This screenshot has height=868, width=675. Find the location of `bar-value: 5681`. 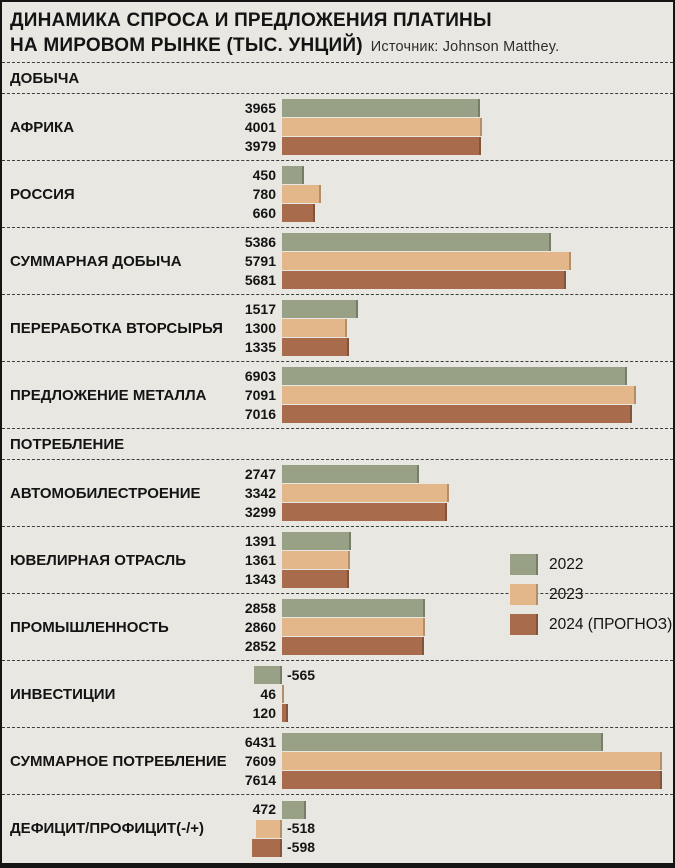

bar-value: 5681 is located at coordinates (260, 279).